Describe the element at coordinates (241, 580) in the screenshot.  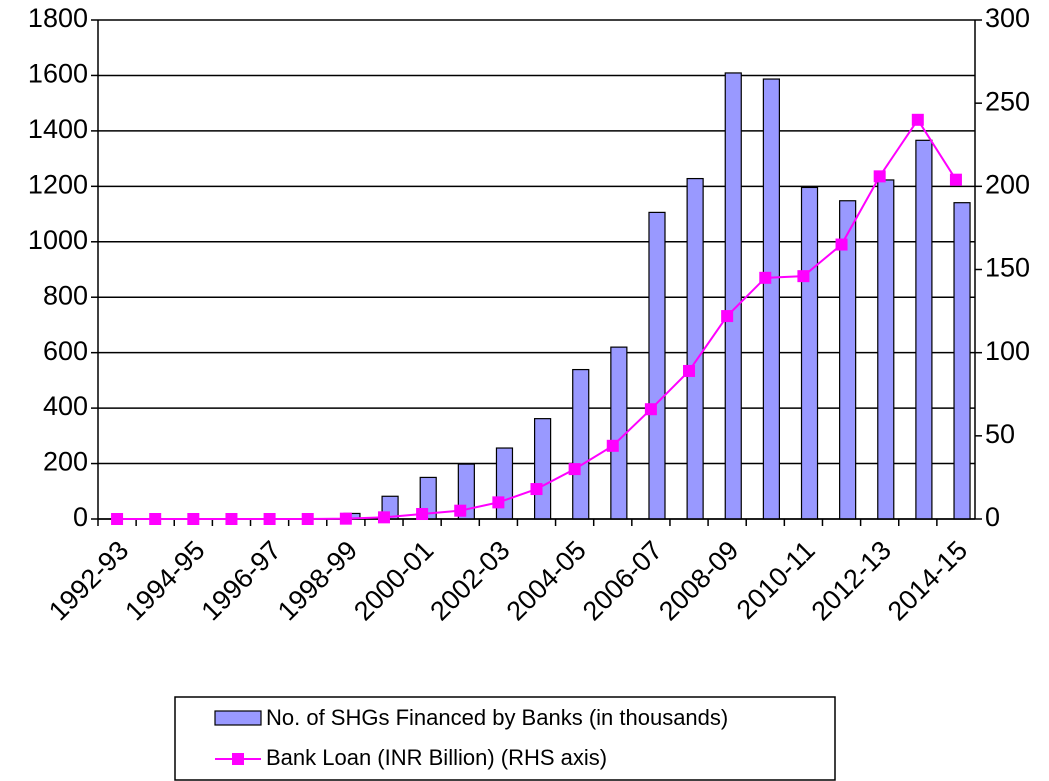
I see `x-tick-label: 1996-97` at that location.